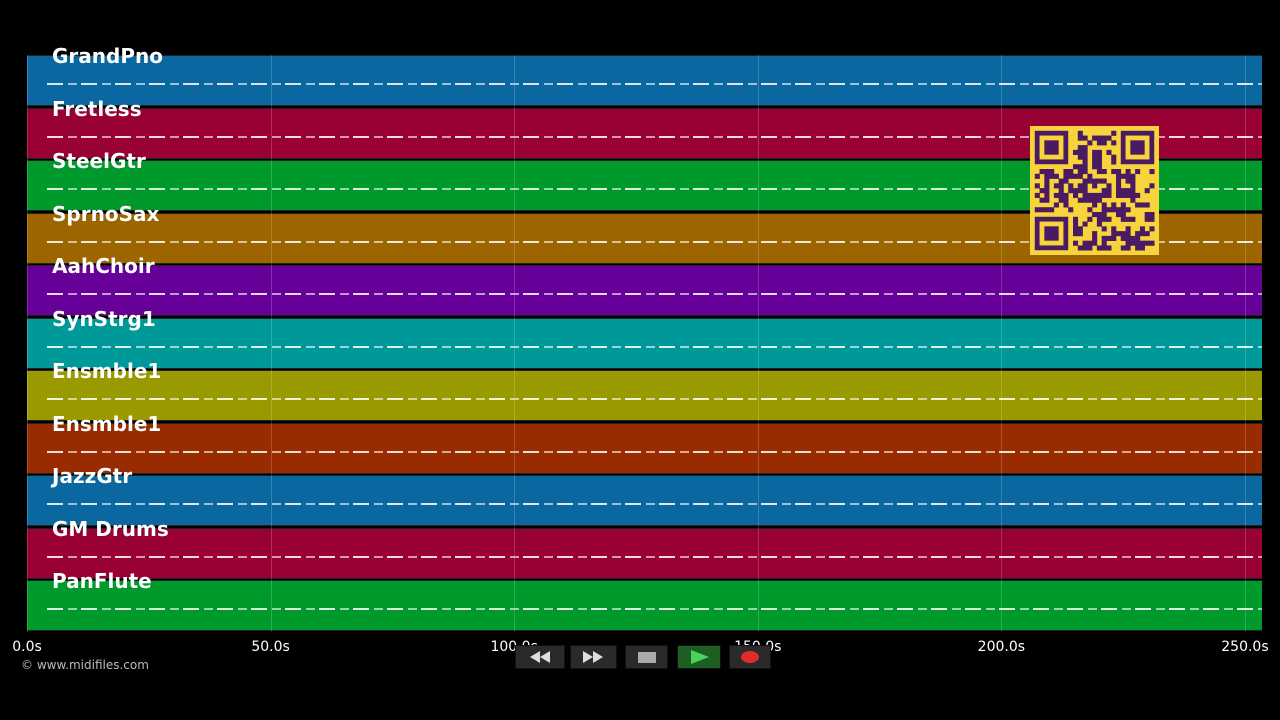 This screenshot has height=720, width=1280. What do you see at coordinates (110, 528) in the screenshot?
I see `track-name: GM Drums` at bounding box center [110, 528].